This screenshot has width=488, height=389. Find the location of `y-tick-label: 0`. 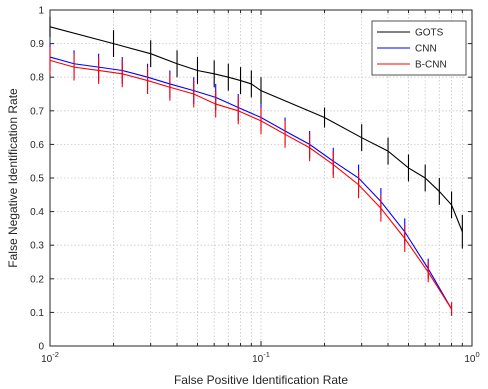

y-tick-label: 0 is located at coordinates (41, 347).